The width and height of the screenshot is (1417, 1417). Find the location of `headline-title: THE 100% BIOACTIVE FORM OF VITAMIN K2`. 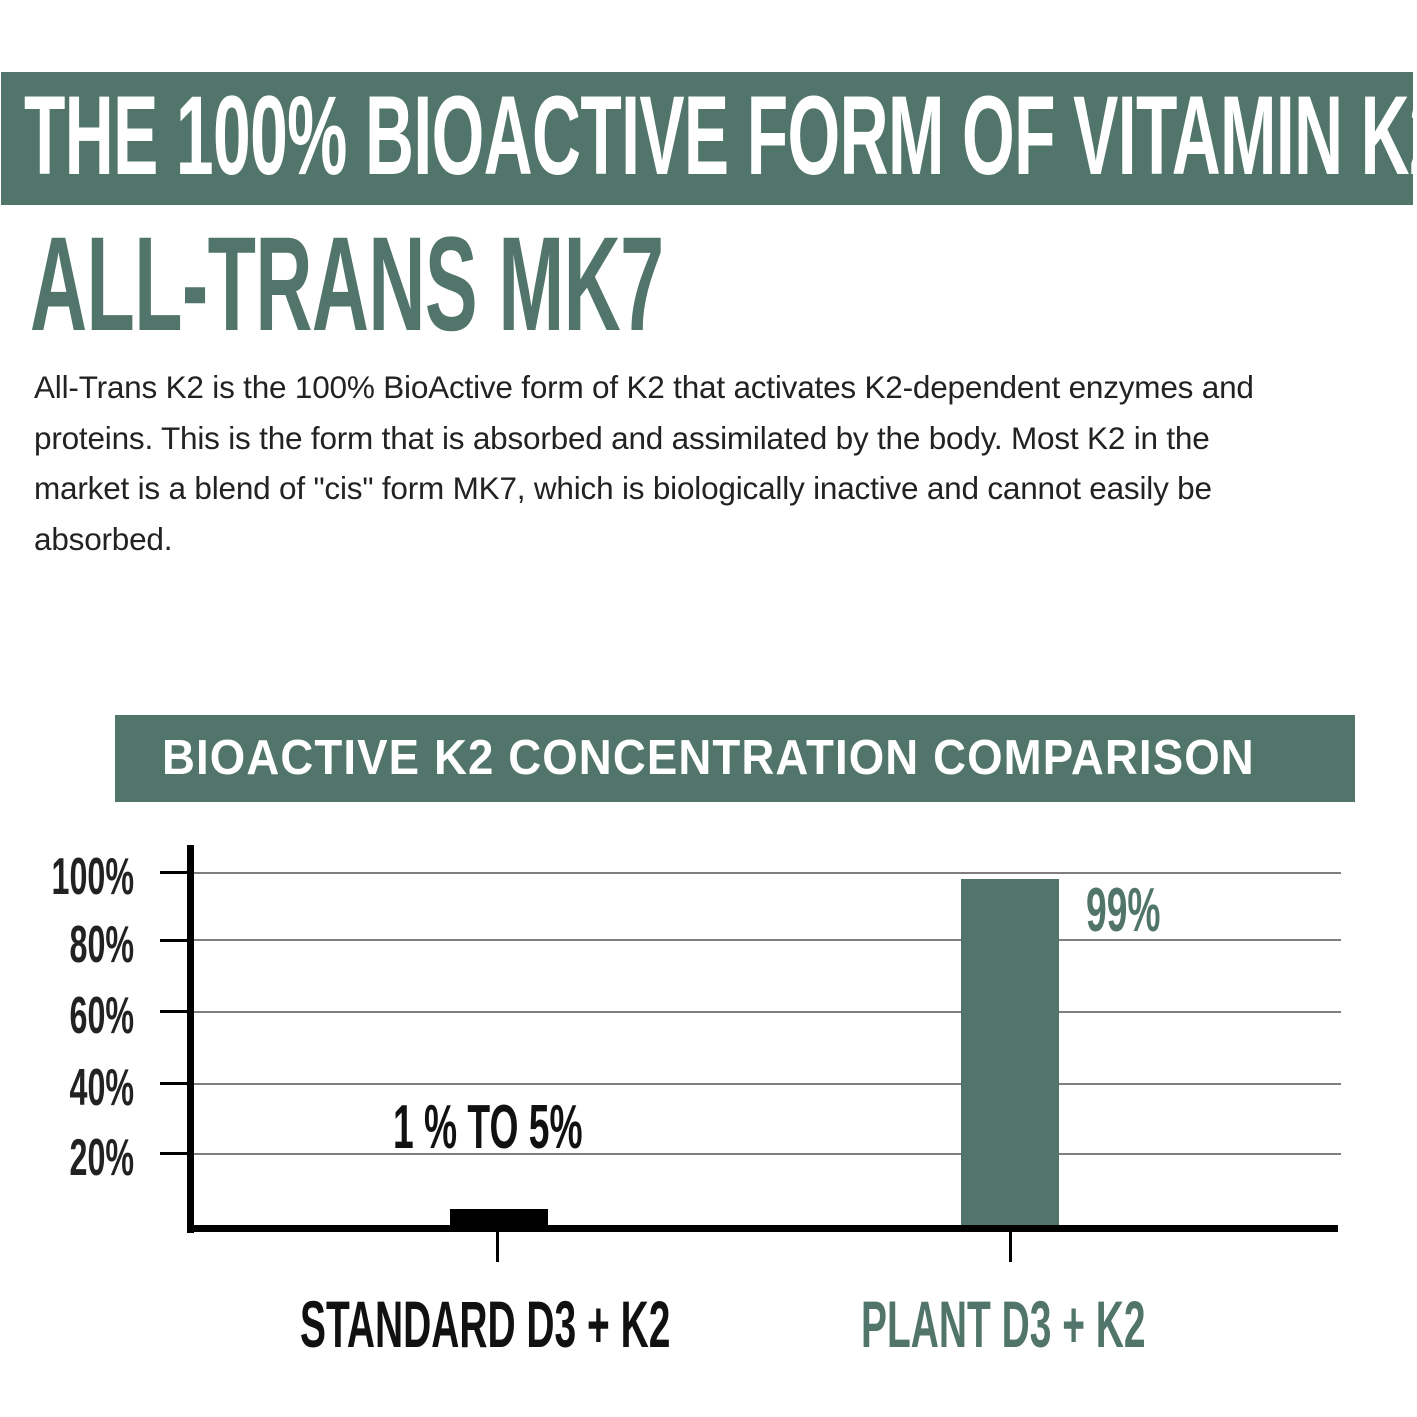

headline-title: THE 100% BIOACTIVE FORM OF VITAMIN K2 is located at coordinates (720, 135).